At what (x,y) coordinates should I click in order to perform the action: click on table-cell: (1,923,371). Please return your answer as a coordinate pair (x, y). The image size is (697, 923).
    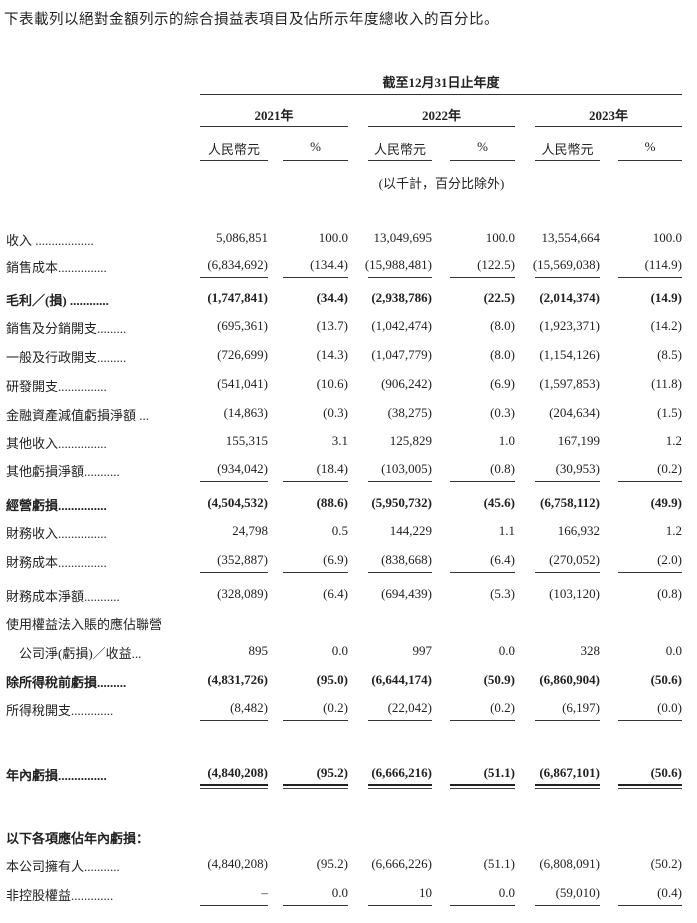
    Looking at the image, I should click on (569, 325).